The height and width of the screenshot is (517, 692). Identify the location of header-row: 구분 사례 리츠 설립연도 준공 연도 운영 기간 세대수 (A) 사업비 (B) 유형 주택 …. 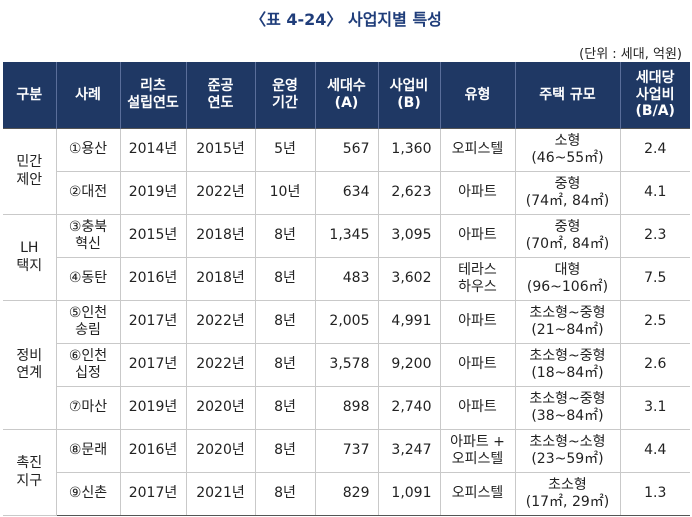
(346, 95).